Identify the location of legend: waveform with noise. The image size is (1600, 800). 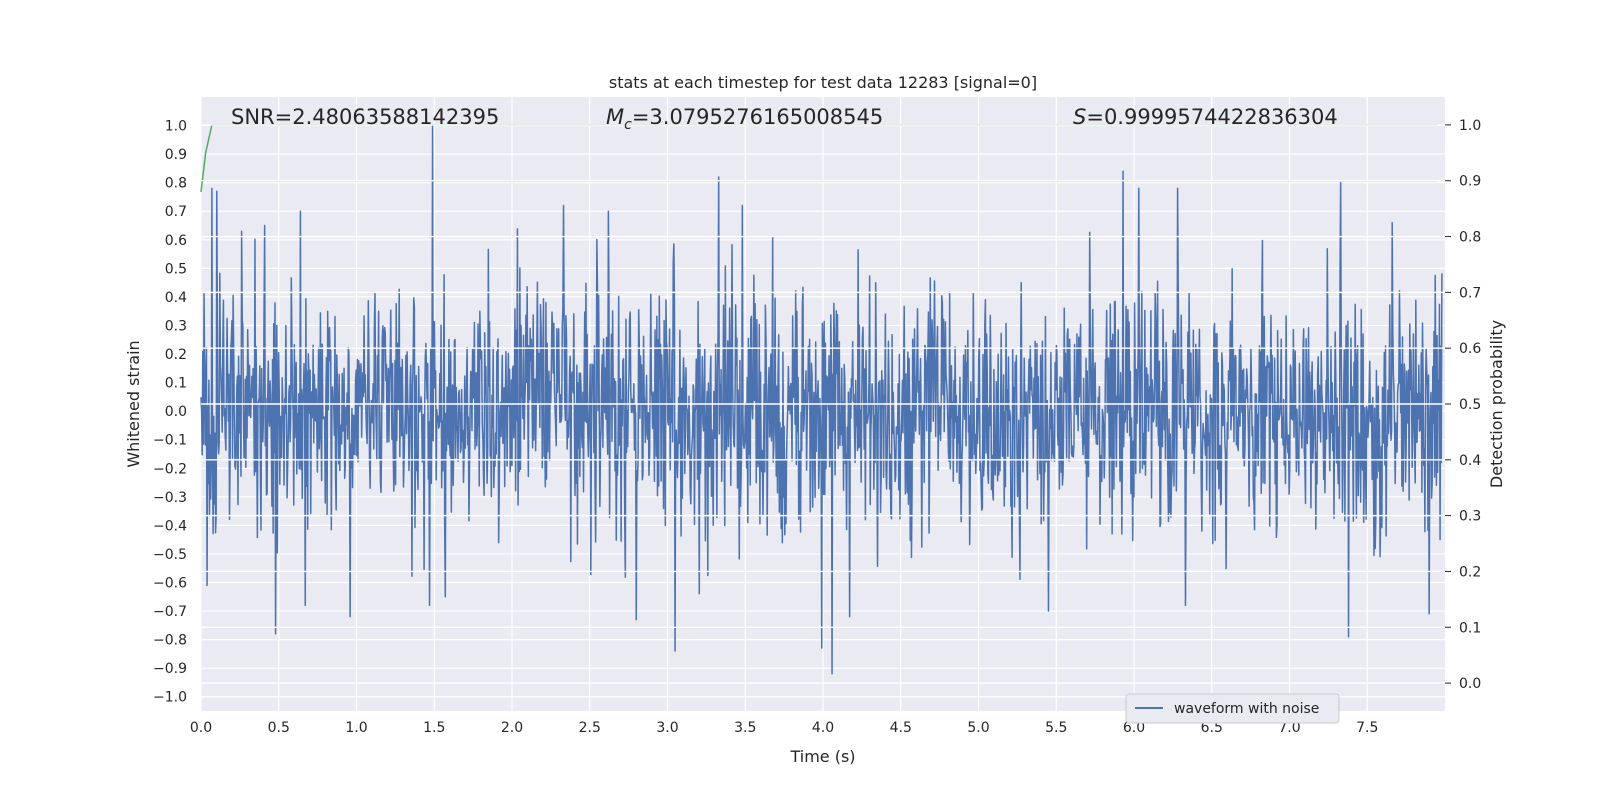
(1232, 708).